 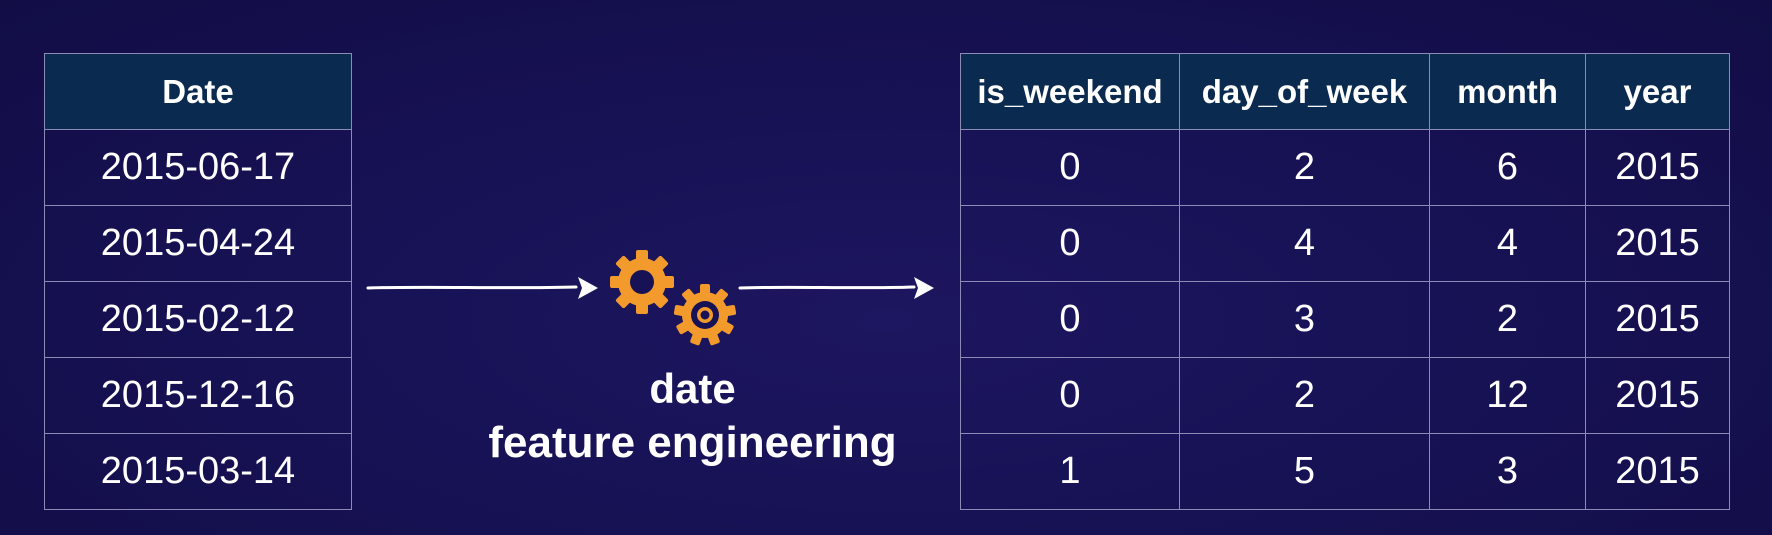 I want to click on date-cell: 2015-12-16, so click(x=198, y=395).